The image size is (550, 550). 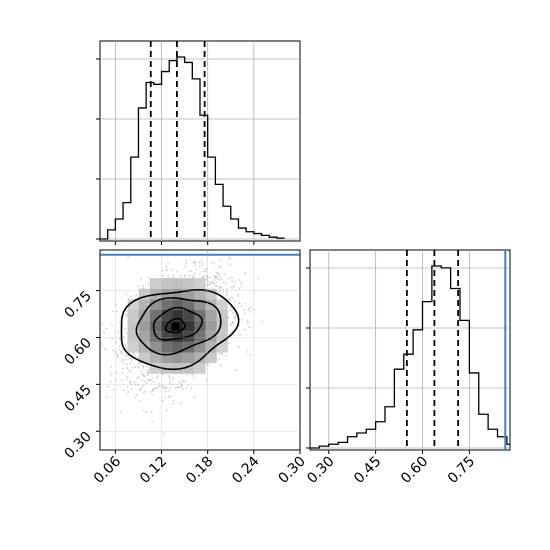 I want to click on x-tick-label: 0.45, so click(x=367, y=470).